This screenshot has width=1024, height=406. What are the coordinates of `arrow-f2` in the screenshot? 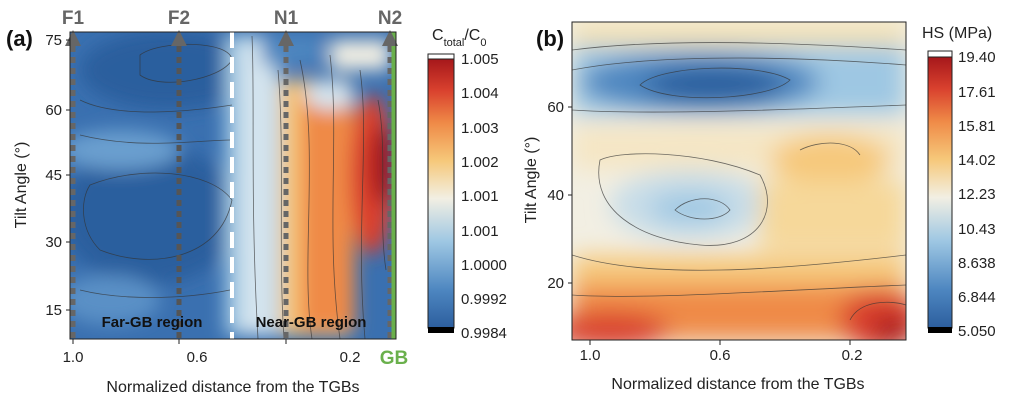 It's located at (179, 38).